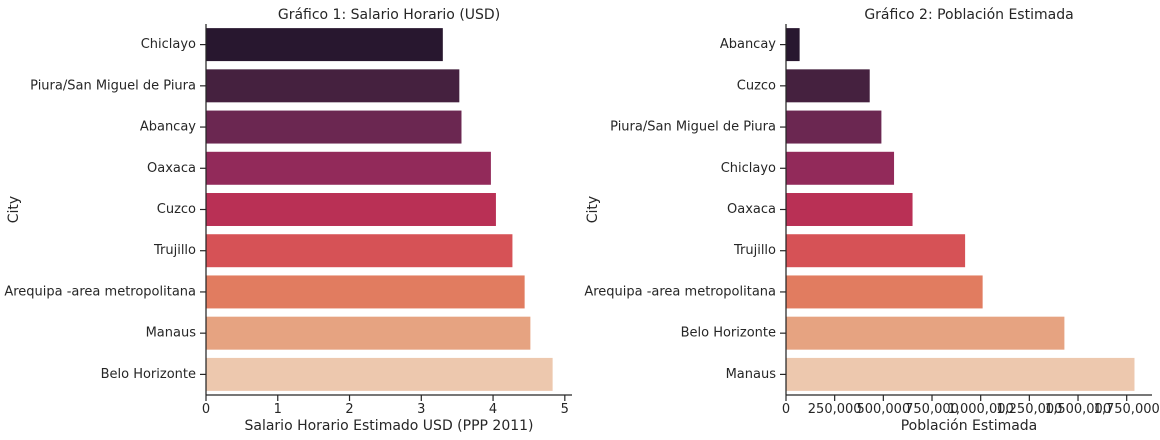 Image resolution: width=1160 pixels, height=440 pixels. Describe the element at coordinates (278, 409) in the screenshot. I see `x-tick-label: 1` at that location.